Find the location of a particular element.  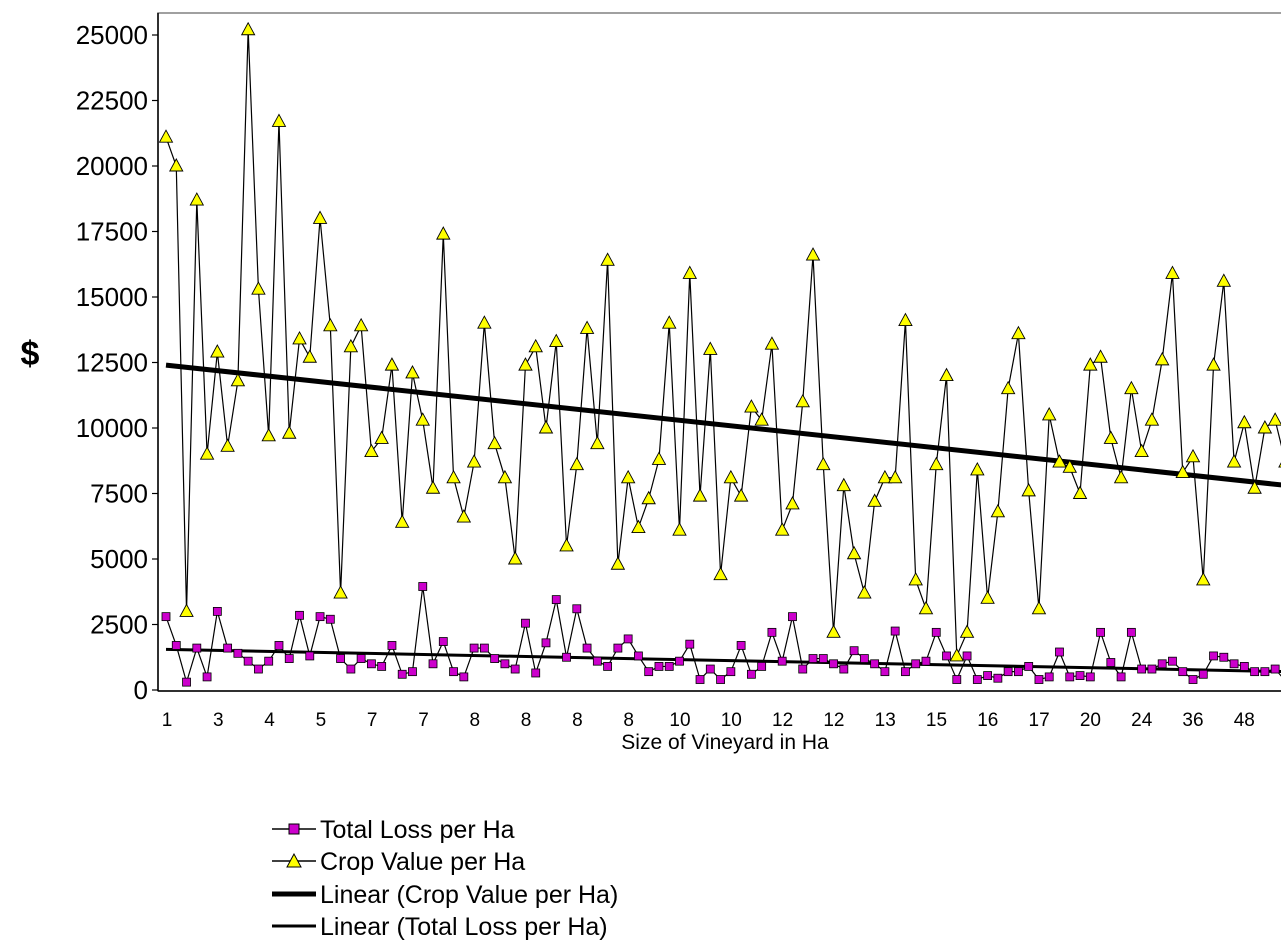

y-tick-label: 7500 is located at coordinates (119, 494).